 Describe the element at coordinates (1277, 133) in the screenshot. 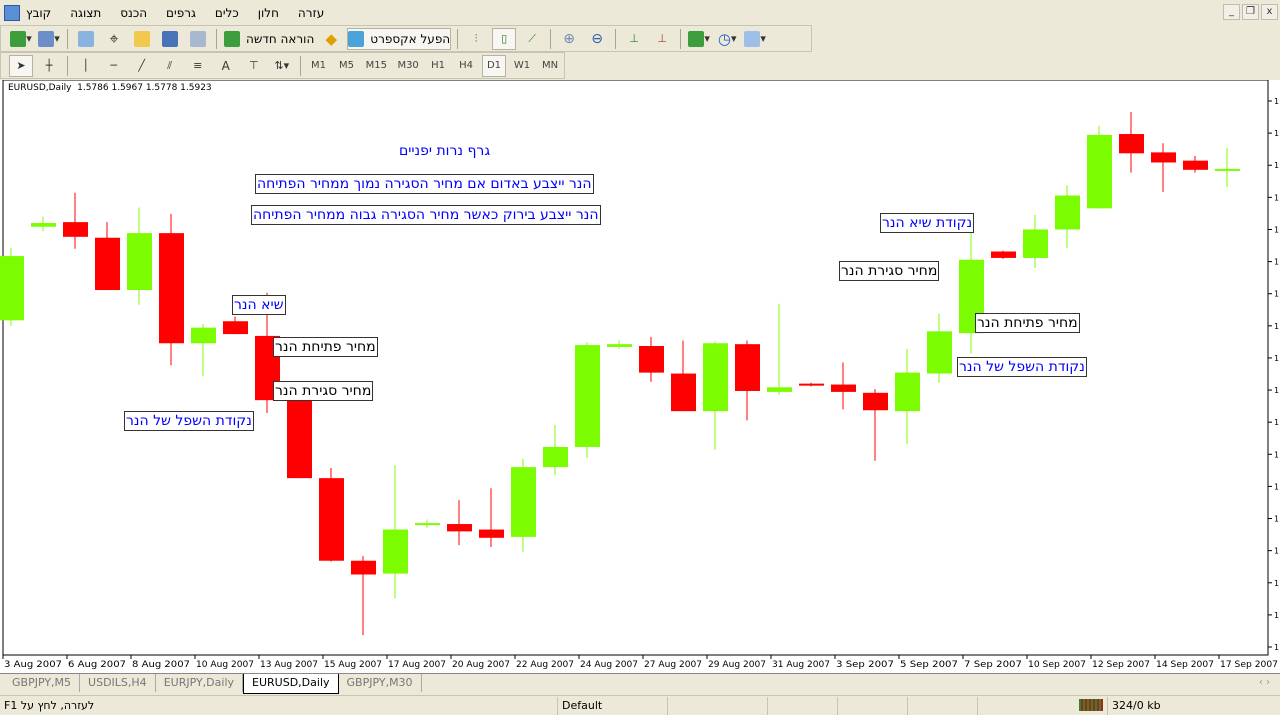

I see `y-tick-label: 1.3905` at that location.